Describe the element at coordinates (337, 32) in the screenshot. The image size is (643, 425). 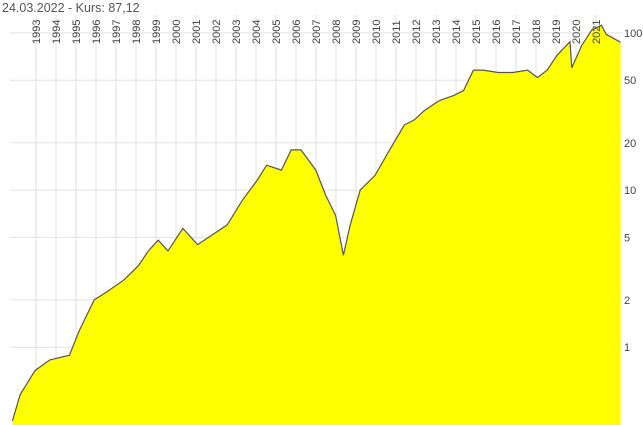
I see `x-tick-label: 2008` at that location.